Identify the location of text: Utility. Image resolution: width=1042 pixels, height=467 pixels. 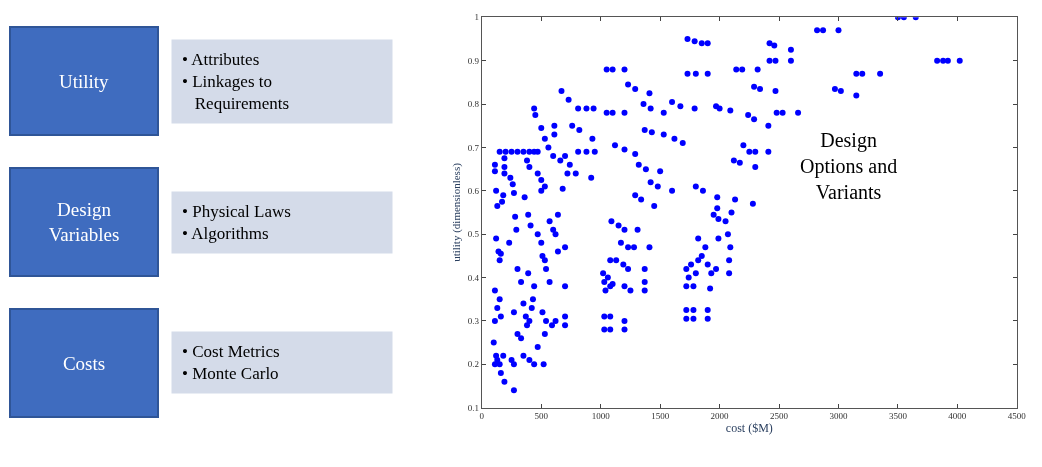
(84, 81).